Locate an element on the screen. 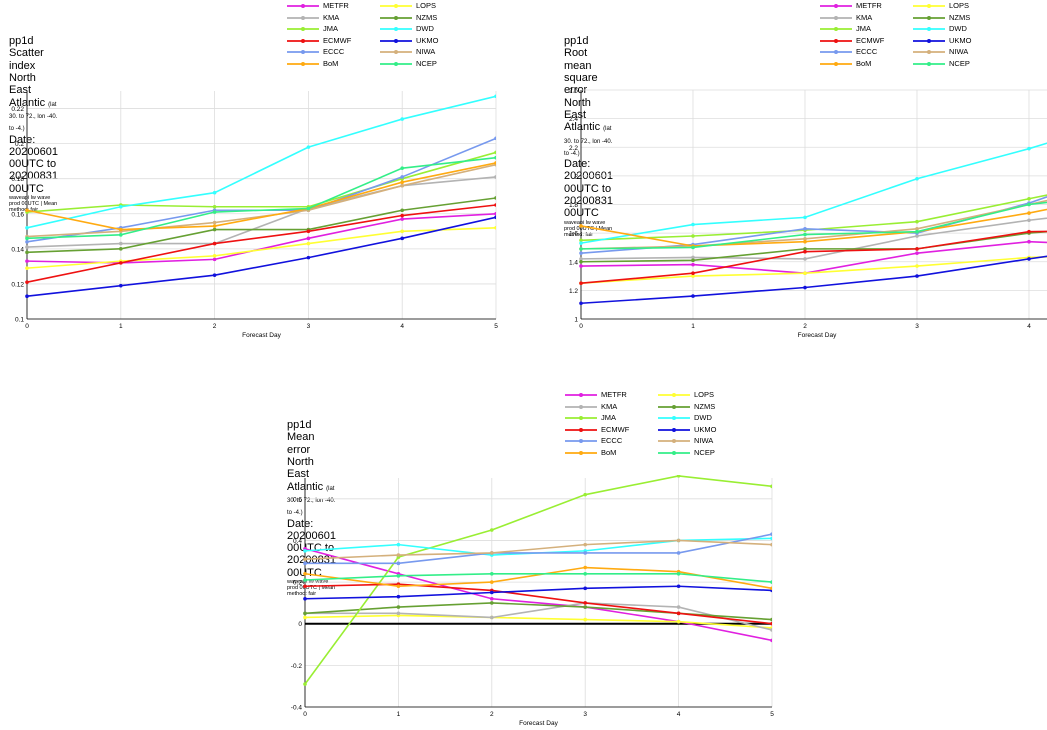 The width and height of the screenshot is (1047, 730). x-tick-label: 4 is located at coordinates (402, 326).